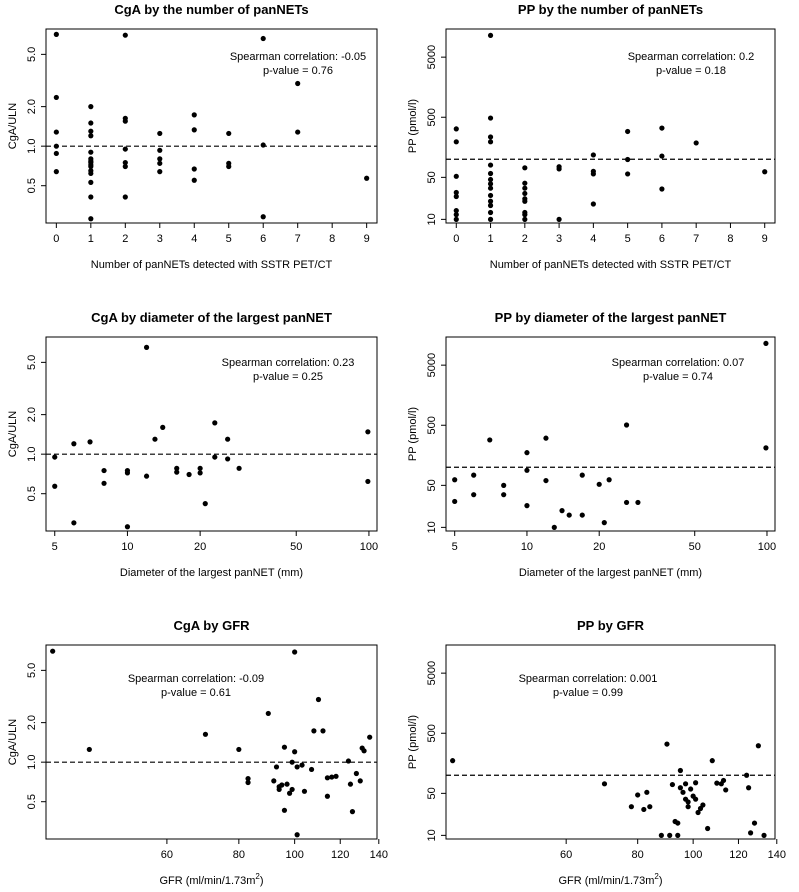 The image size is (799, 892). Describe the element at coordinates (610, 573) in the screenshot. I see `x-axis-label: Diameter of the largest panNET (mm)` at that location.